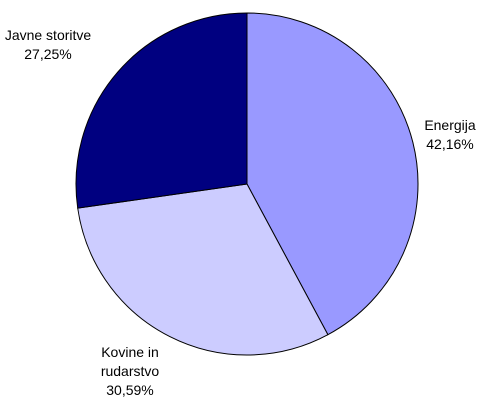  Describe the element at coordinates (48, 44) in the screenshot. I see `slice-label-2: Javne storitve 27,25%` at that location.